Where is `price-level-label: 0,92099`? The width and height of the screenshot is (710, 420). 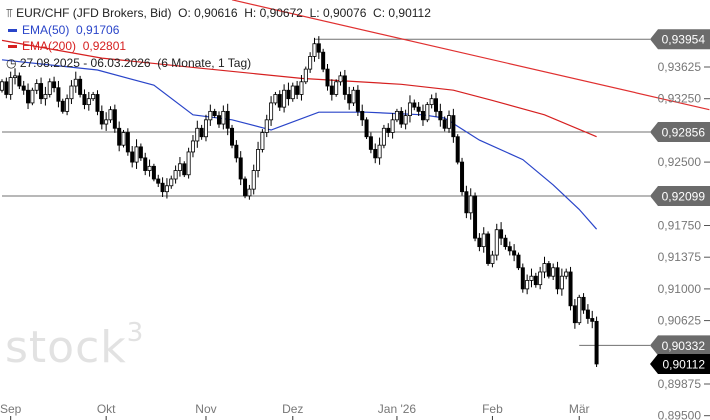
price-level-label: 0,92099 is located at coordinates (680, 195).